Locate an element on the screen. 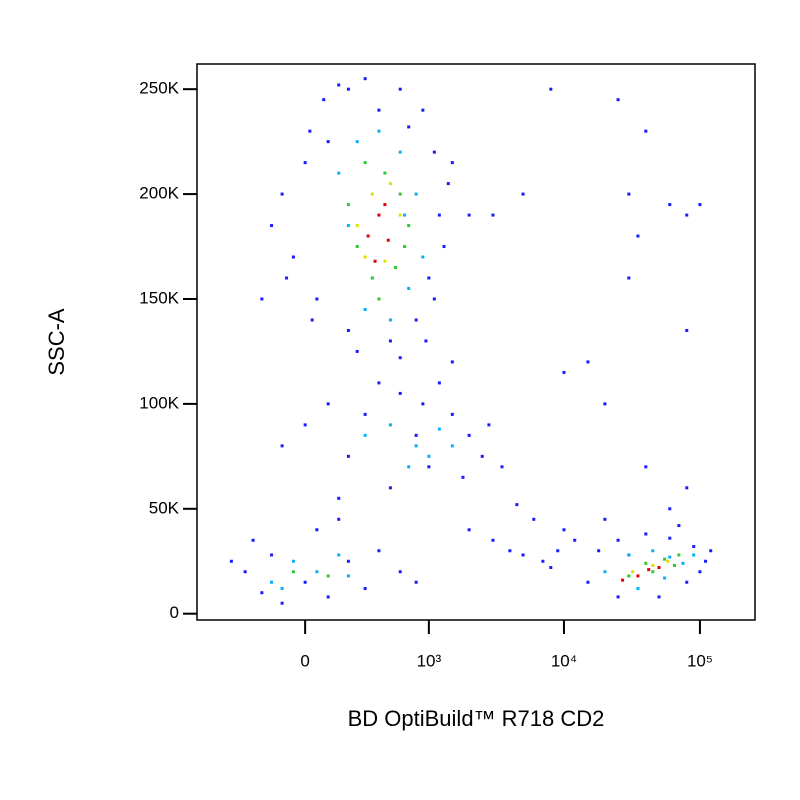 The height and width of the screenshot is (800, 800). y-tick-label: 100K is located at coordinates (159, 402).